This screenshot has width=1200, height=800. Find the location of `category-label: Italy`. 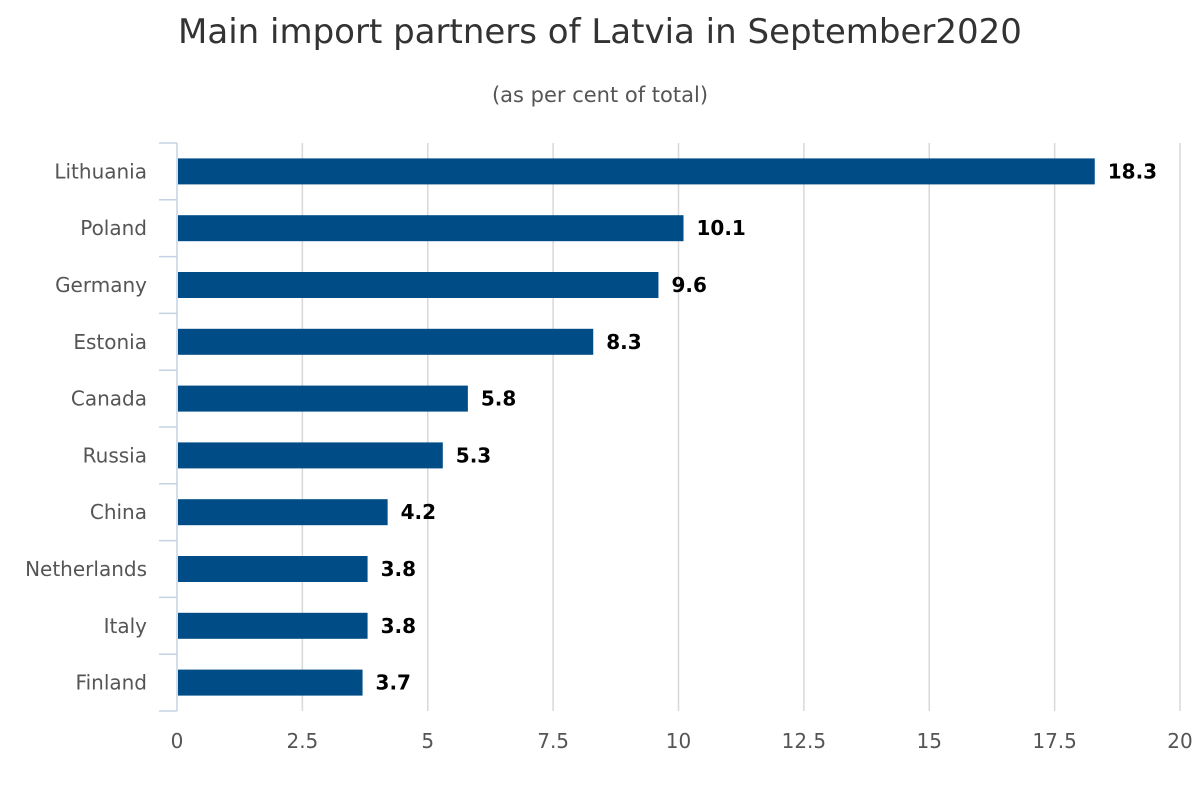

category-label: Italy is located at coordinates (126, 626).